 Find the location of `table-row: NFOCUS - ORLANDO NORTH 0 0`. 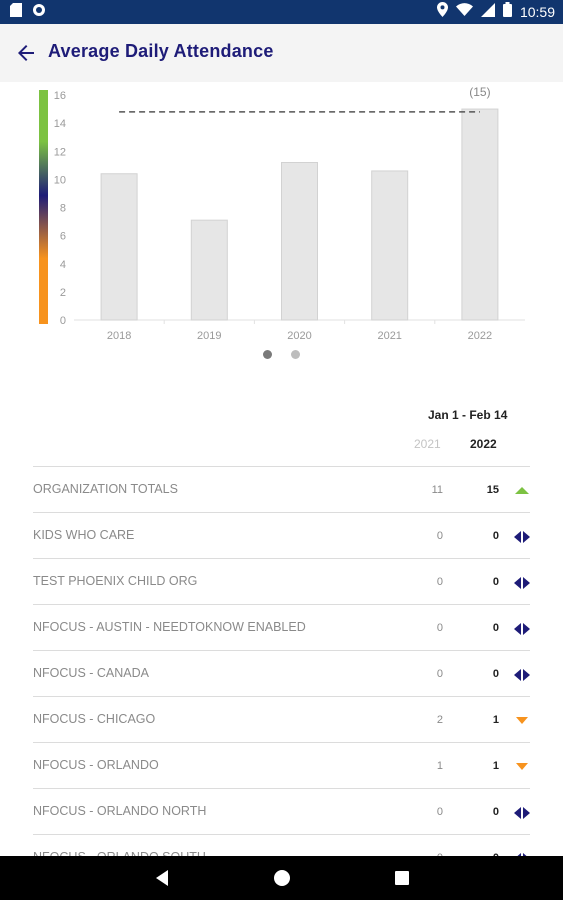

table-row: NFOCUS - ORLANDO NORTH 0 0 is located at coordinates (281, 811).